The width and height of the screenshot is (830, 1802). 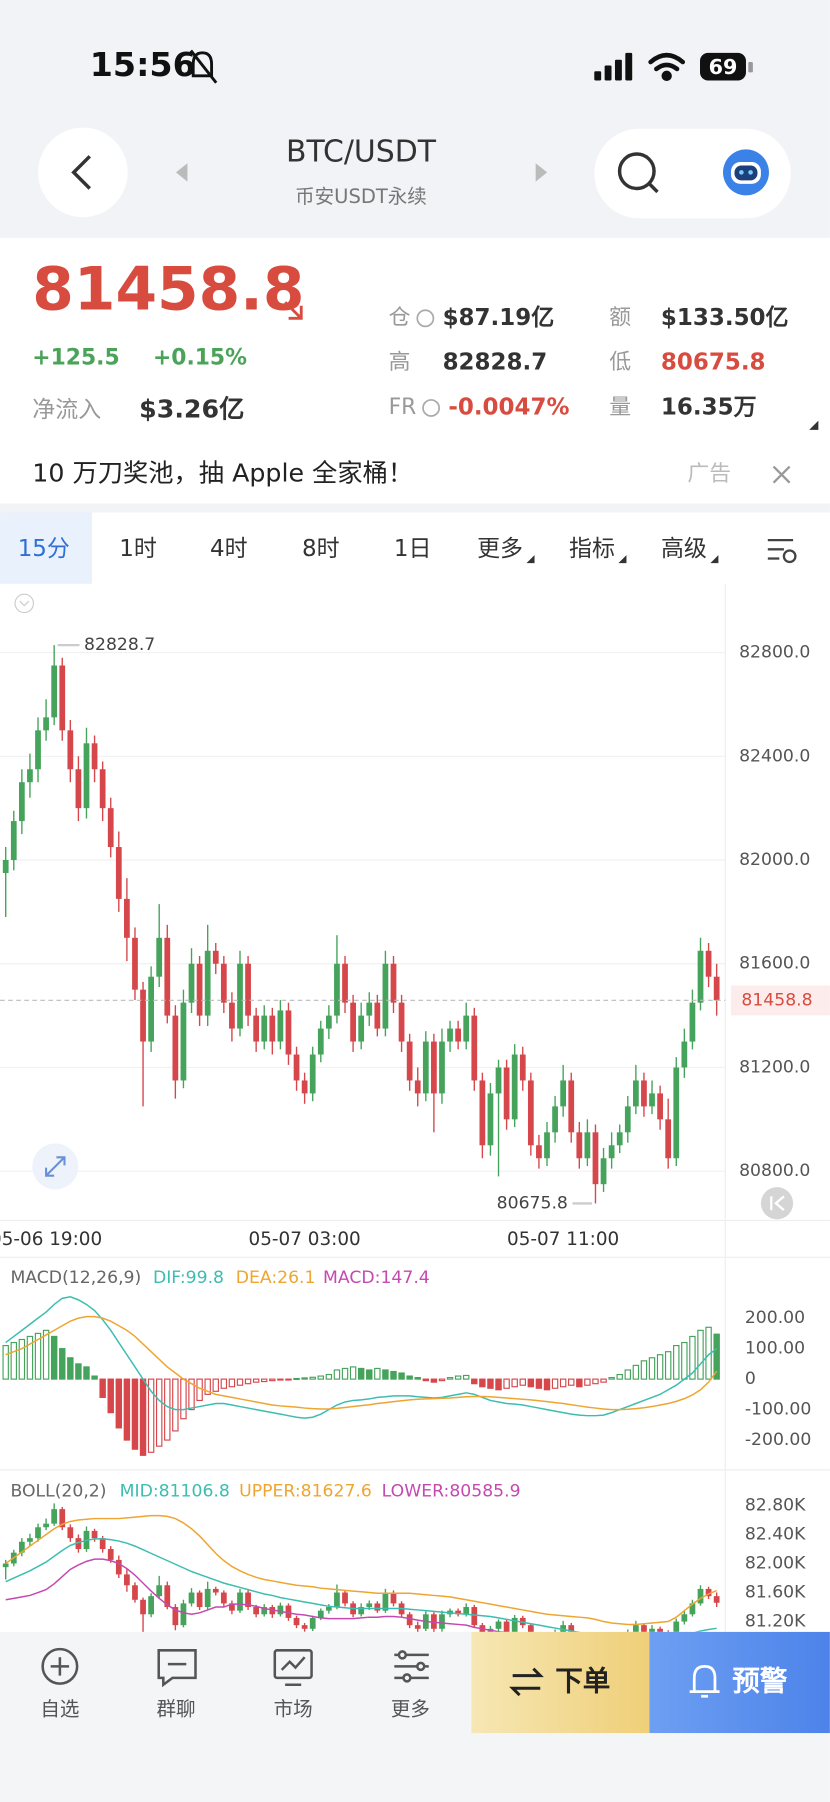 What do you see at coordinates (760, 1680) in the screenshot?
I see `alert-label: 预警` at bounding box center [760, 1680].